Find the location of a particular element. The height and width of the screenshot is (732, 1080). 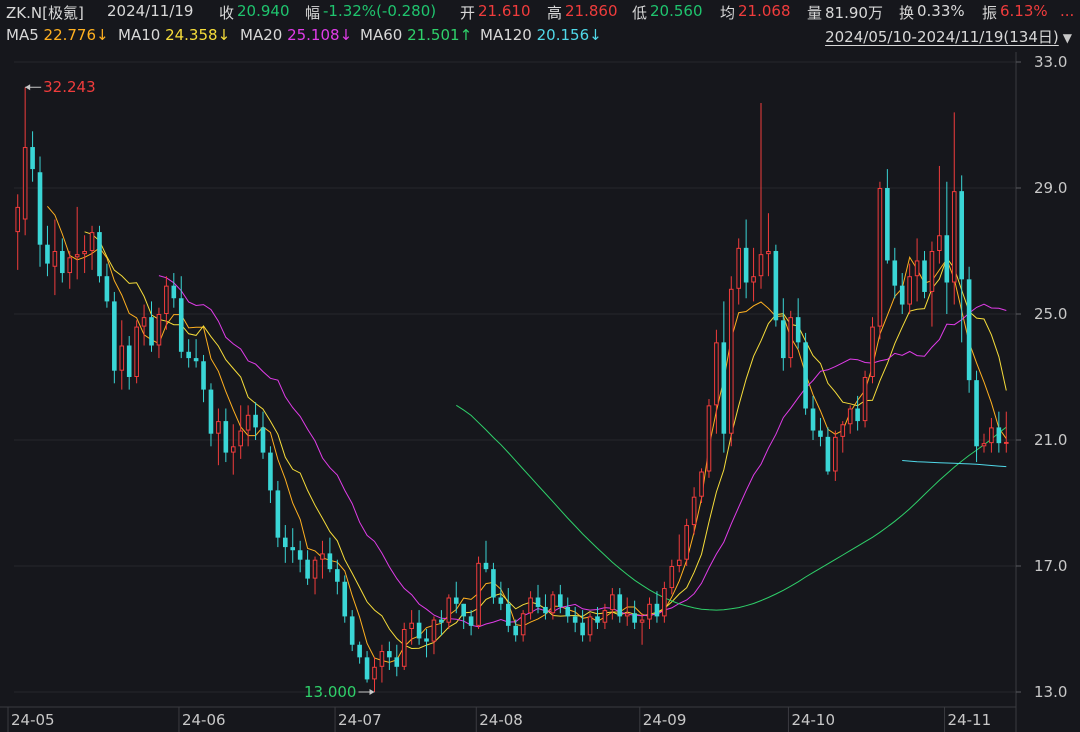

date-range-selector: 2024/05/10-2024/11/19(134日) ▼ is located at coordinates (948, 36).